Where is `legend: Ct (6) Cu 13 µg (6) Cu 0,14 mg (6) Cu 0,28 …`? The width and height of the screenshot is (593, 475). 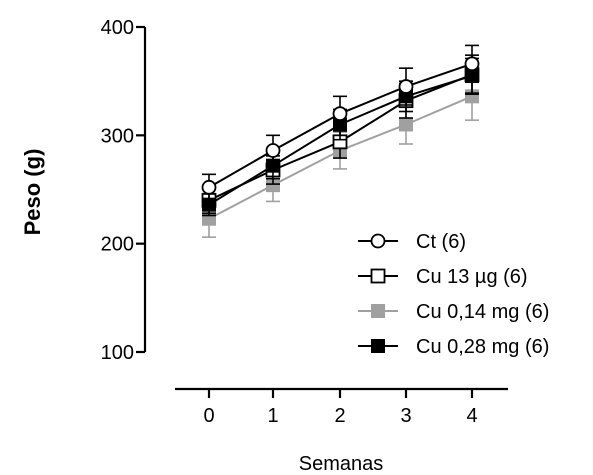 legend: Ct (6) Cu 13 µg (6) Cu 0,14 mg (6) Cu 0,28 … is located at coordinates (453, 294).